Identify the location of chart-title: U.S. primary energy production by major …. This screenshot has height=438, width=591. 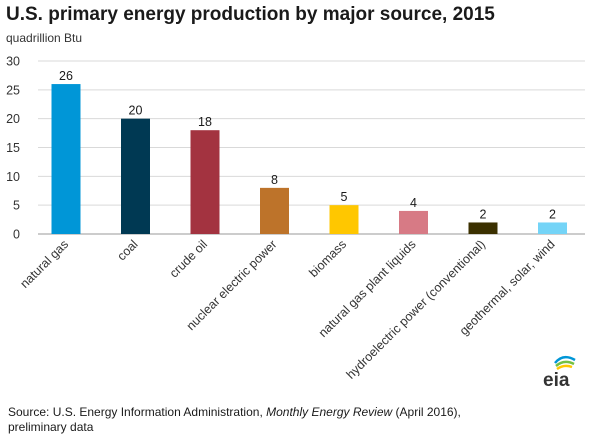
(250, 14).